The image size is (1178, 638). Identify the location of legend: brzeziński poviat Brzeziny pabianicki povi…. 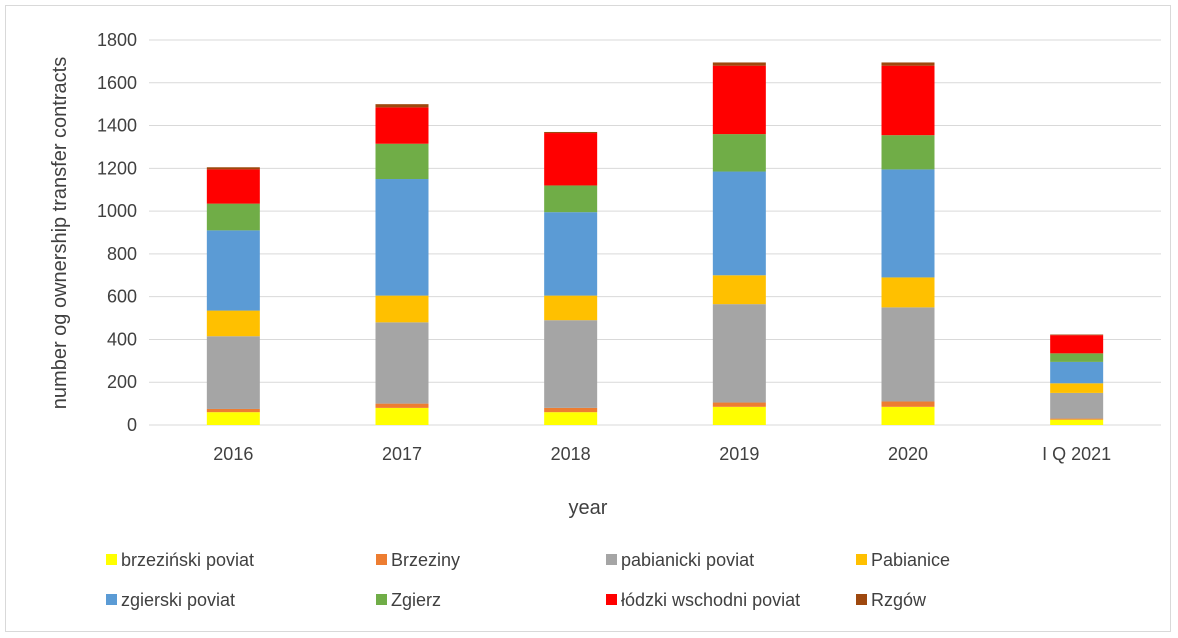
(528, 580).